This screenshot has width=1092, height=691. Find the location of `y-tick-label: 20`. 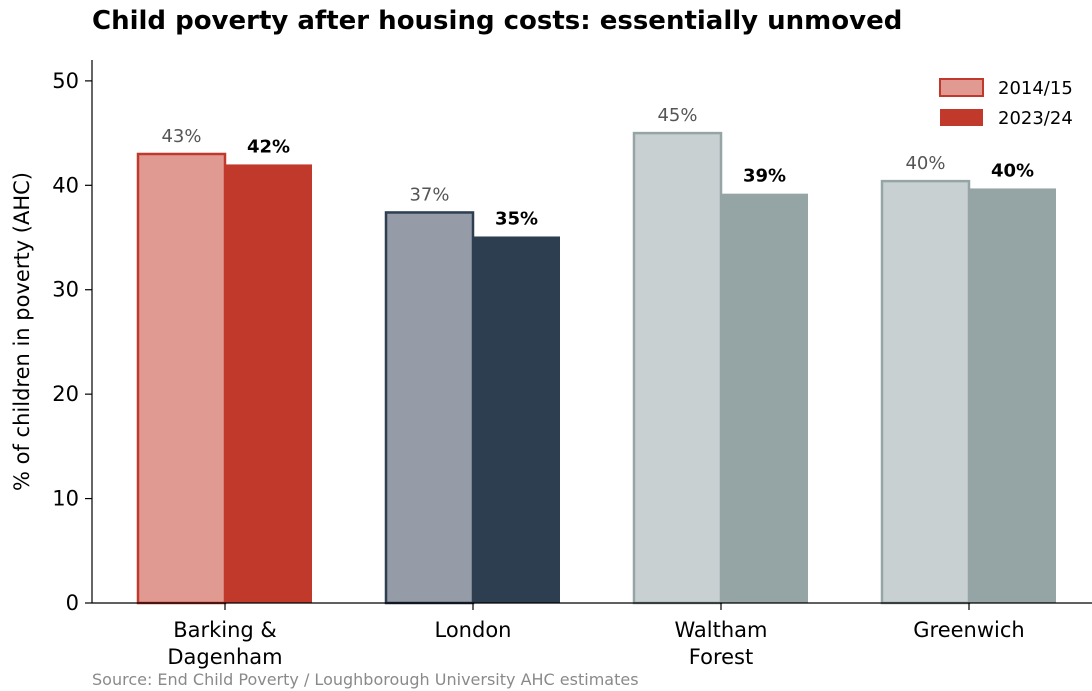

y-tick-label: 20 is located at coordinates (65, 394).